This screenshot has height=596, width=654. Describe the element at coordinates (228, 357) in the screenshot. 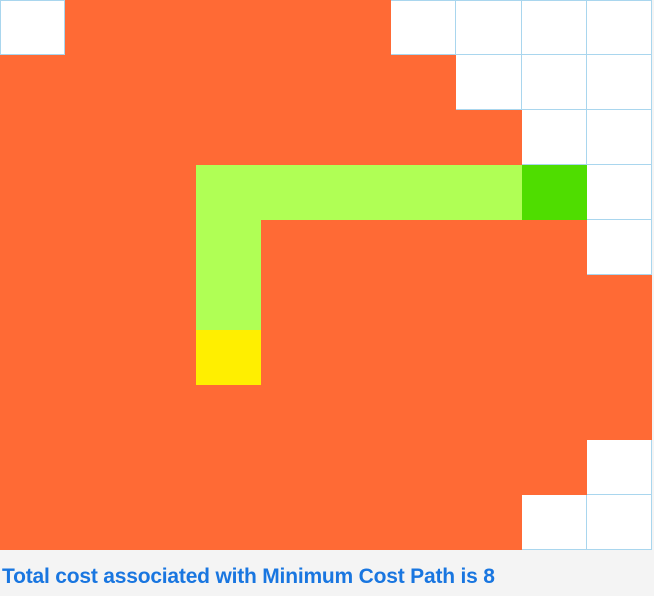

I see `grid-cell-start` at that location.